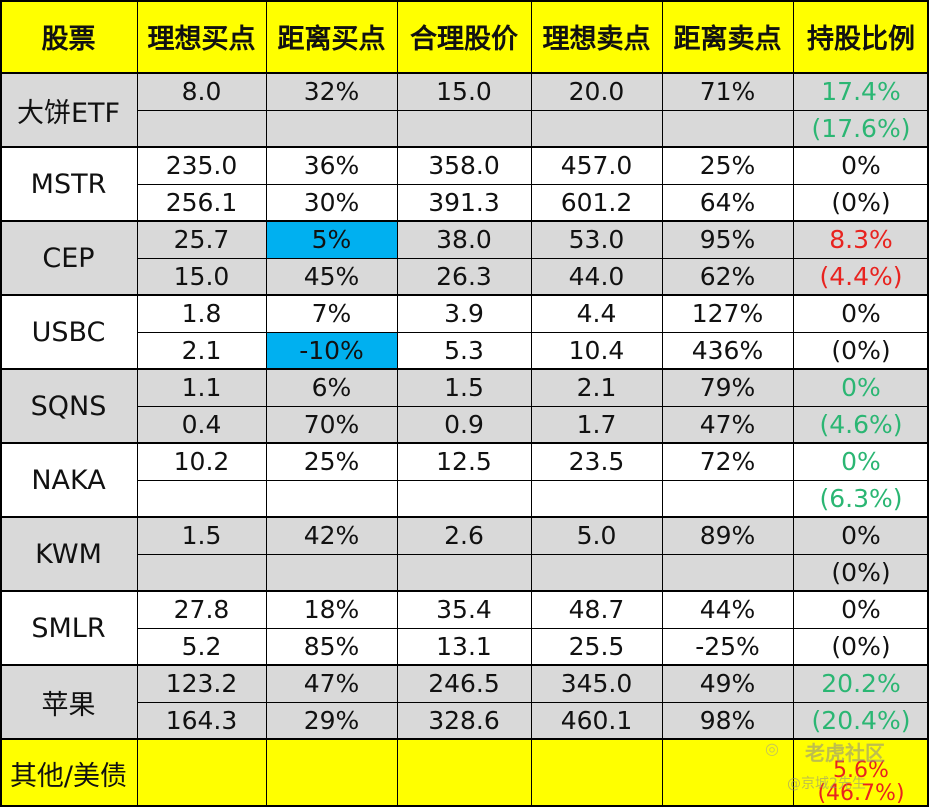 This screenshot has height=807, width=929. What do you see at coordinates (596, 424) in the screenshot?
I see `table-cell: 1.7` at bounding box center [596, 424].